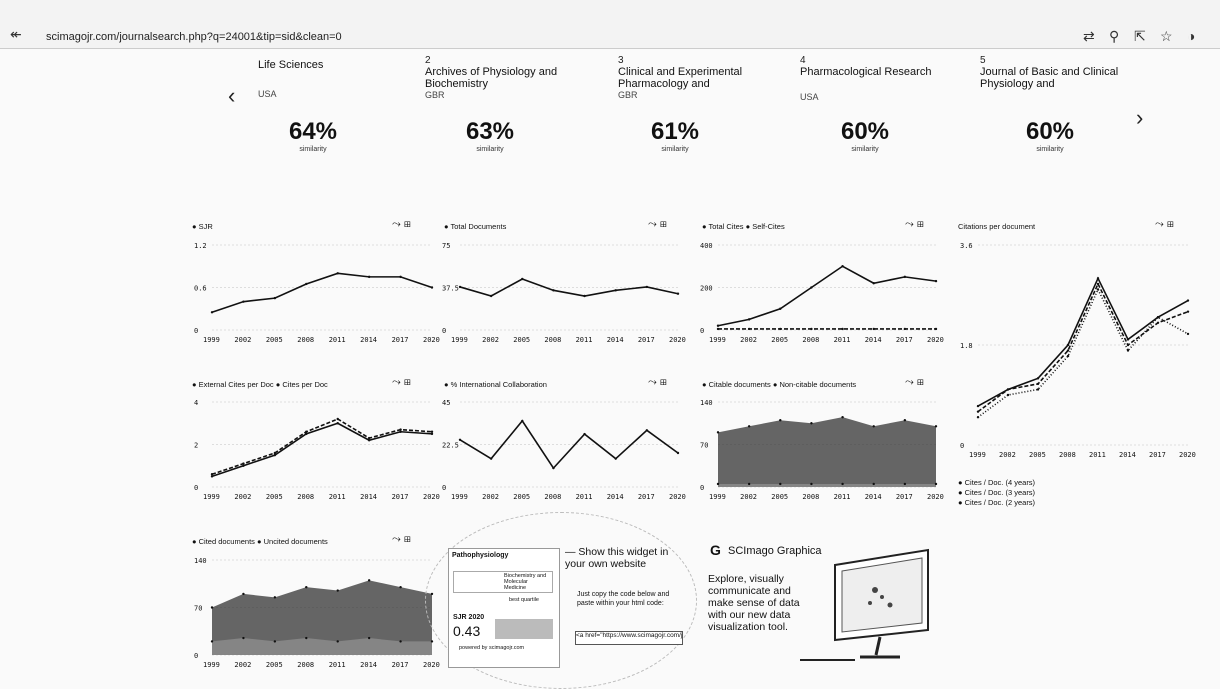  Describe the element at coordinates (1166, 36) in the screenshot. I see `star-icon: ☆` at that location.